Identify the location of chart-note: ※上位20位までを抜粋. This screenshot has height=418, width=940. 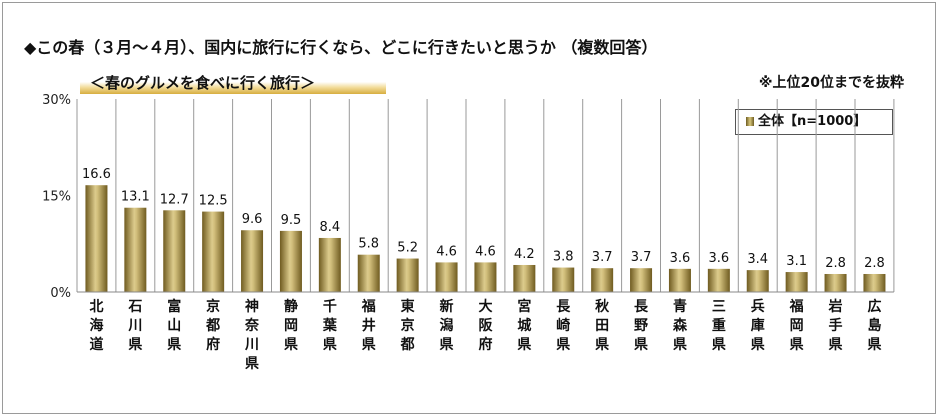
(831, 83).